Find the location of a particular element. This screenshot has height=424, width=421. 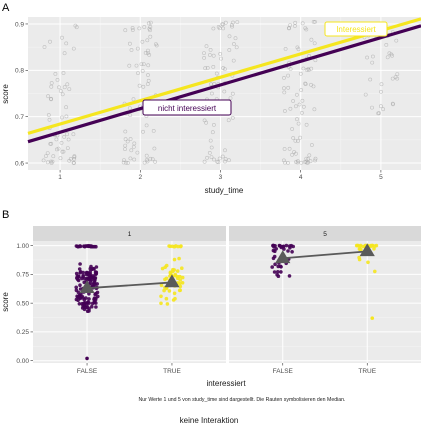

y-tick-label: 0.25 is located at coordinates (22, 332).